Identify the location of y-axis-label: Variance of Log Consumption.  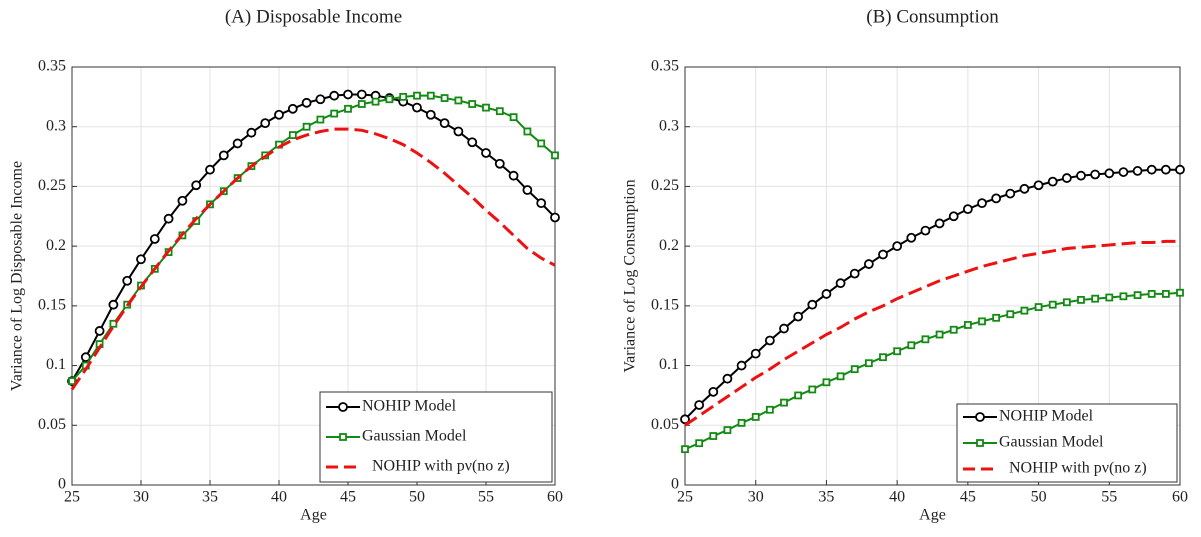
(630, 275).